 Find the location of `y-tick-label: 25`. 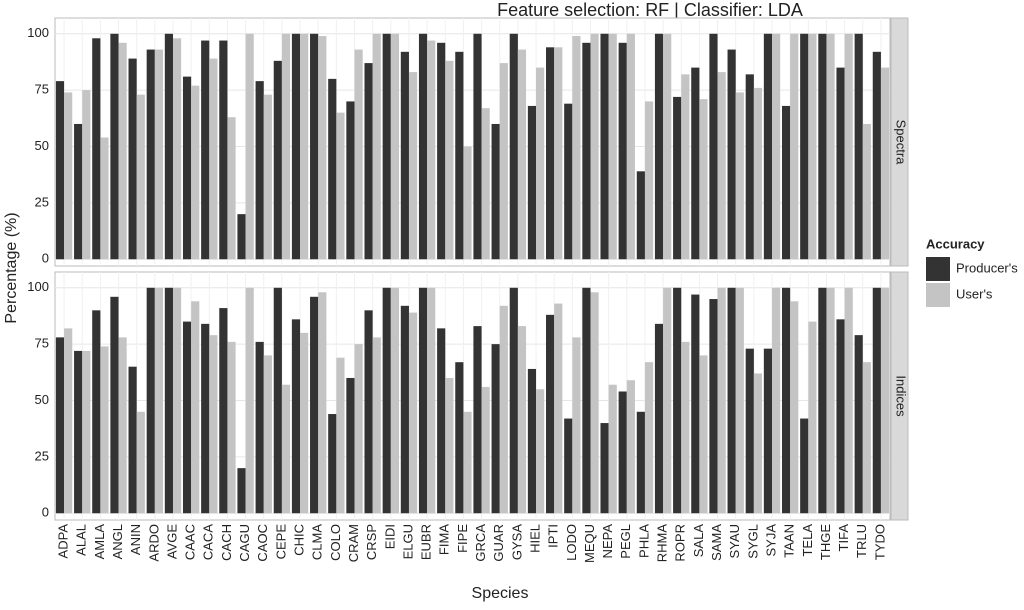

y-tick-label: 25 is located at coordinates (42, 455).